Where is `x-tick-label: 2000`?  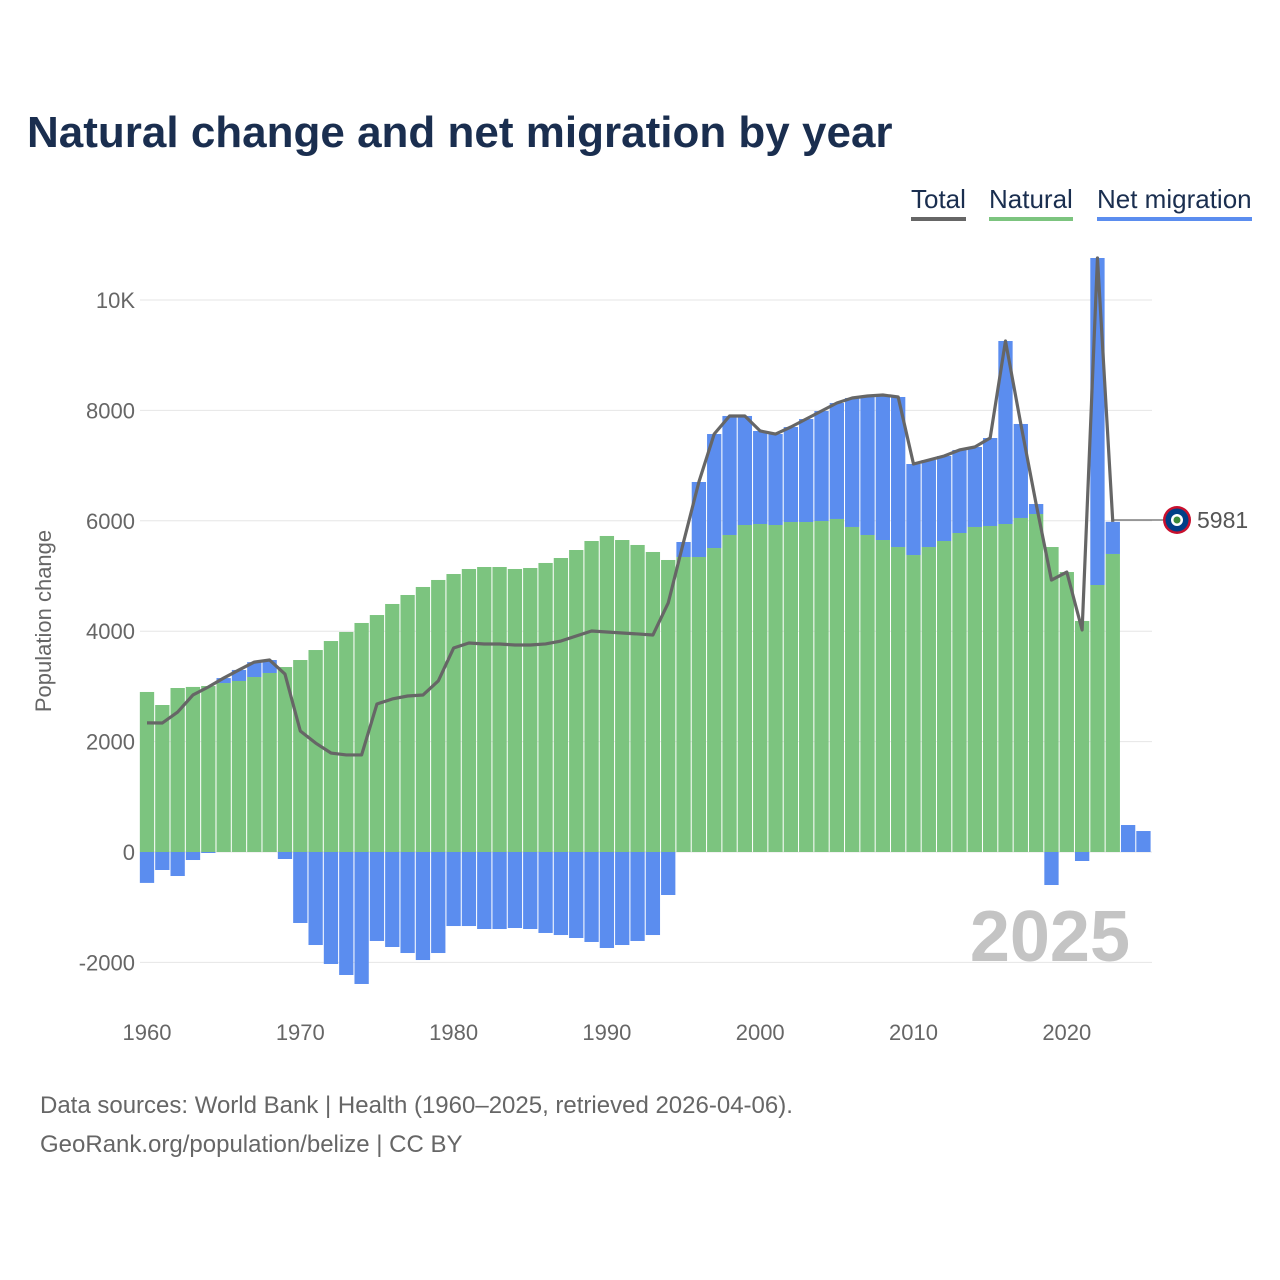 x-tick-label: 2000 is located at coordinates (760, 1032).